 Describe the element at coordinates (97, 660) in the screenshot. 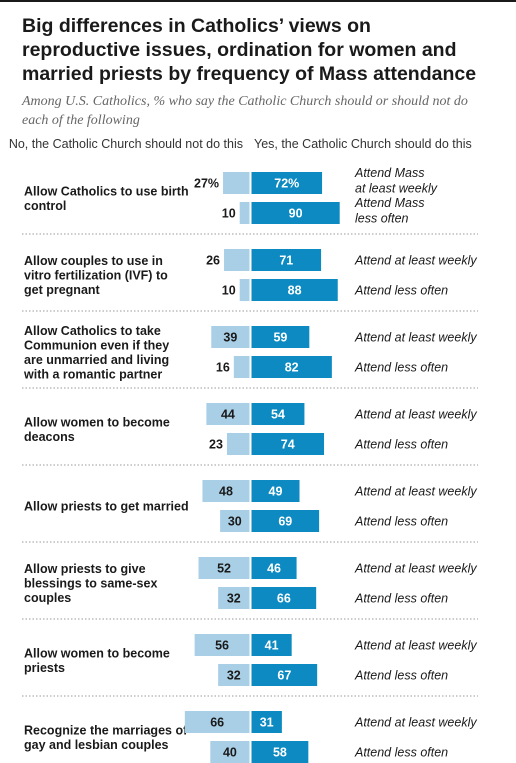

I see `category-label: Allow women to become priests` at that location.